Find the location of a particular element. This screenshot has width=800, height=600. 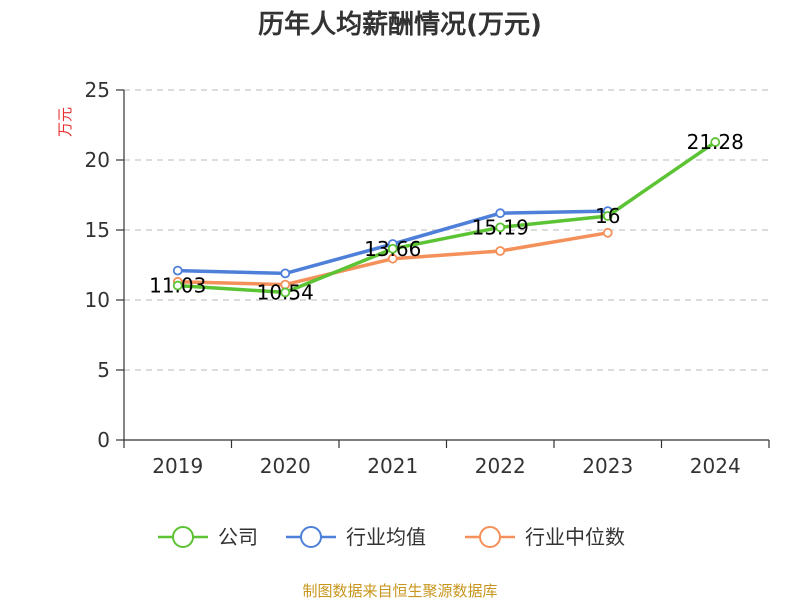

data-label: 16 is located at coordinates (607, 216).